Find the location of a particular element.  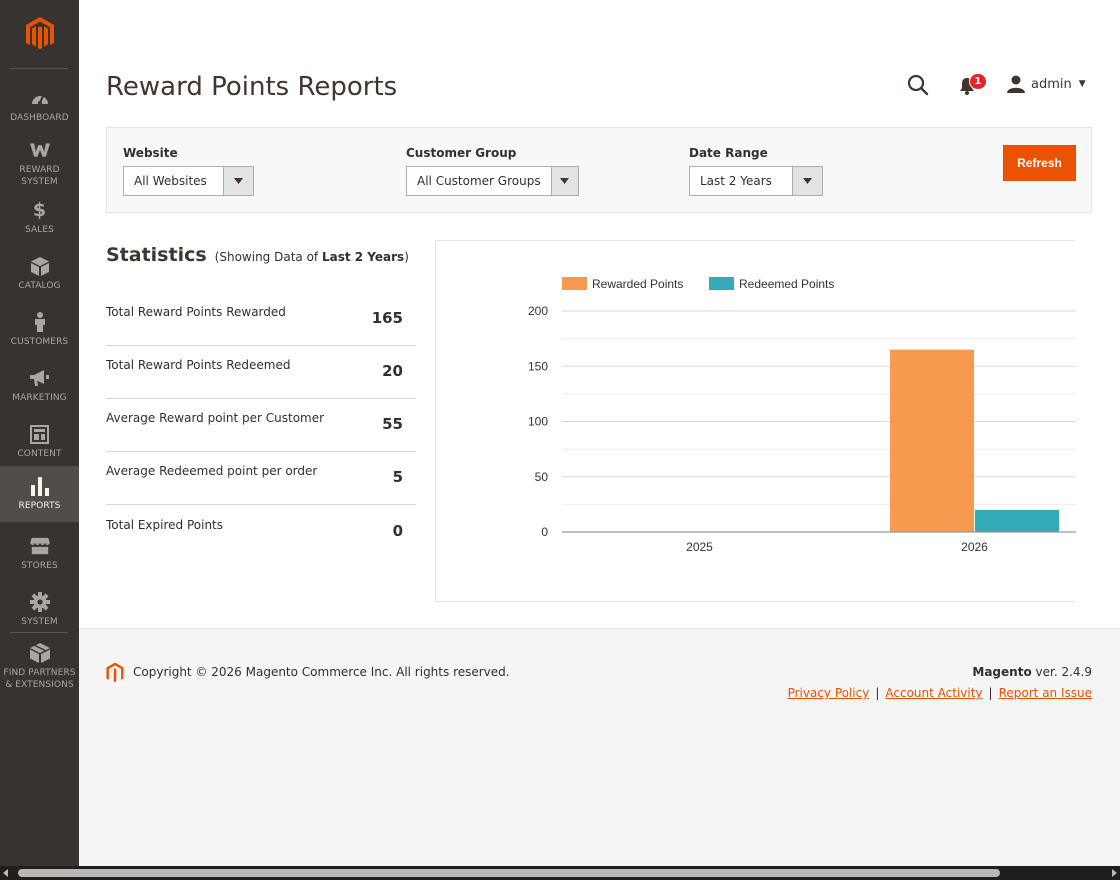

sidebar-item-find-partners: FIND PARTNERS & EXTENSIONS is located at coordinates (39, 667).